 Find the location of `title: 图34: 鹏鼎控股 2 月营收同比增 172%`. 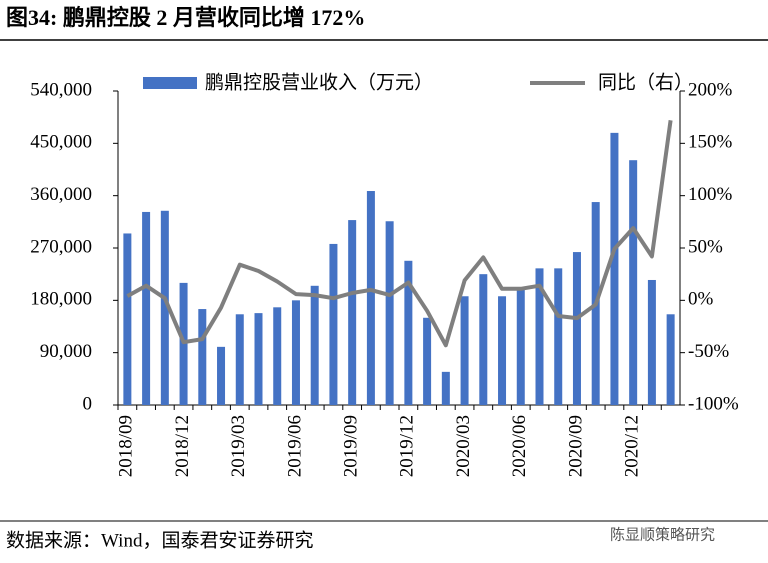

title: 图34: 鹏鼎控股 2 月营收同比增 172% is located at coordinates (185, 17).